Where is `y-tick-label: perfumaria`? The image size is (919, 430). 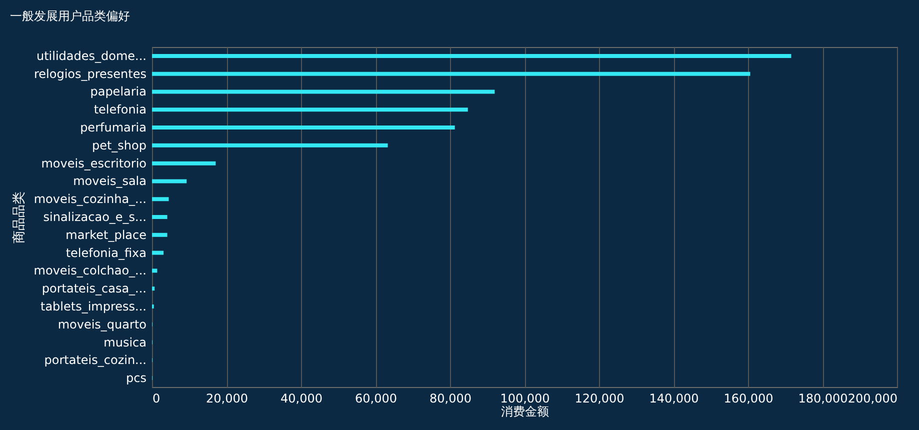
y-tick-label: perfumaria is located at coordinates (113, 127).